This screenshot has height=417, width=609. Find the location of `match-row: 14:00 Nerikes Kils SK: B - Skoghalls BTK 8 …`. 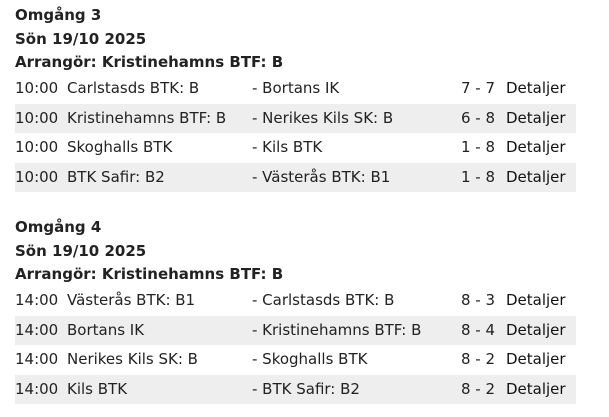

match-row: 14:00 Nerikes Kils SK: B - Skoghalls BTK 8 … is located at coordinates (295, 359).